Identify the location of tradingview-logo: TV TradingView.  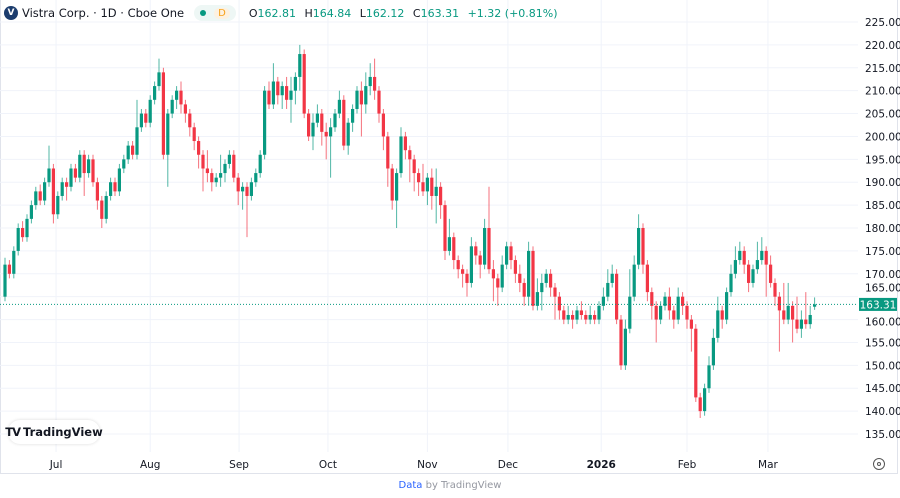
(54, 432).